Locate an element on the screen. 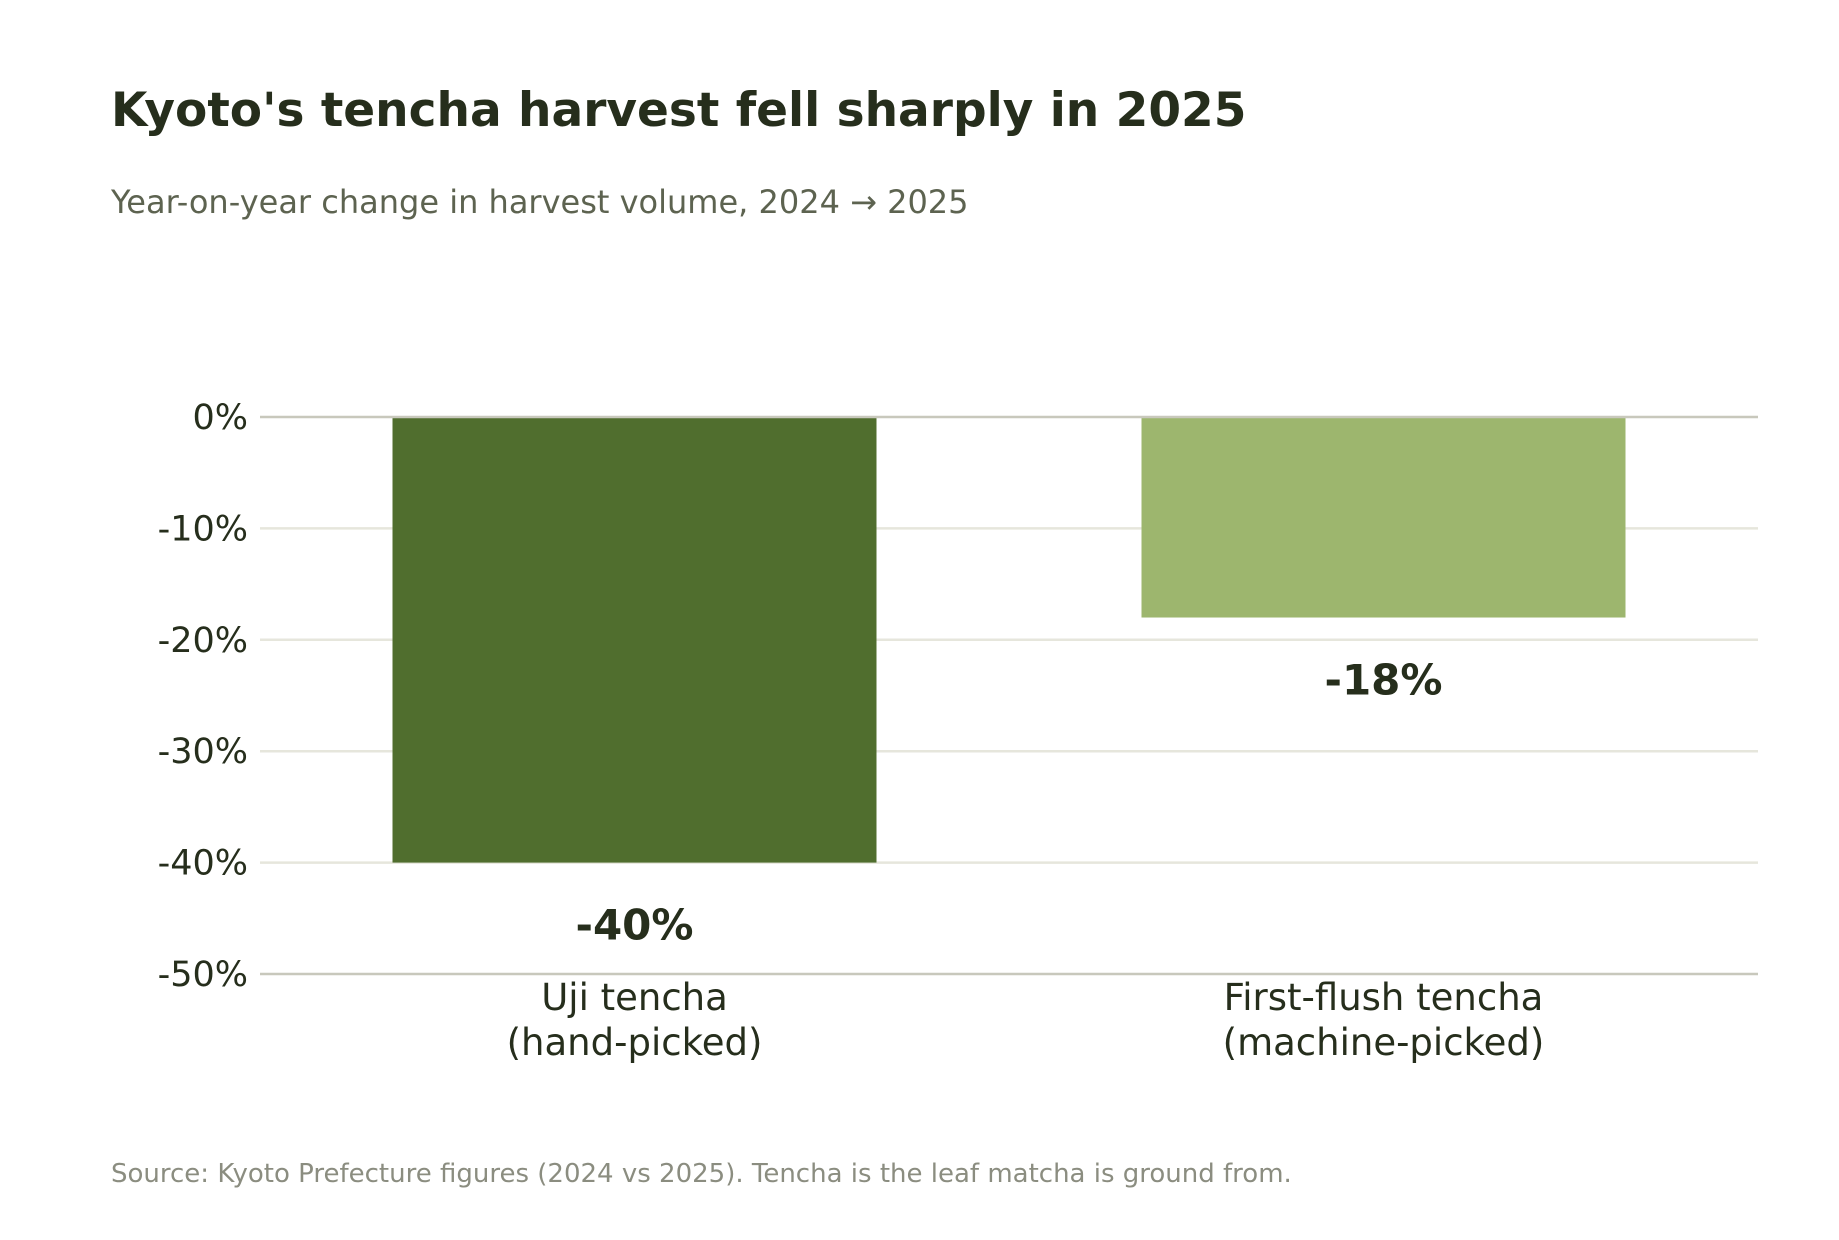 Image resolution: width=1839 pixels, height=1240 pixels. y-tick-label: -10% is located at coordinates (203, 529).